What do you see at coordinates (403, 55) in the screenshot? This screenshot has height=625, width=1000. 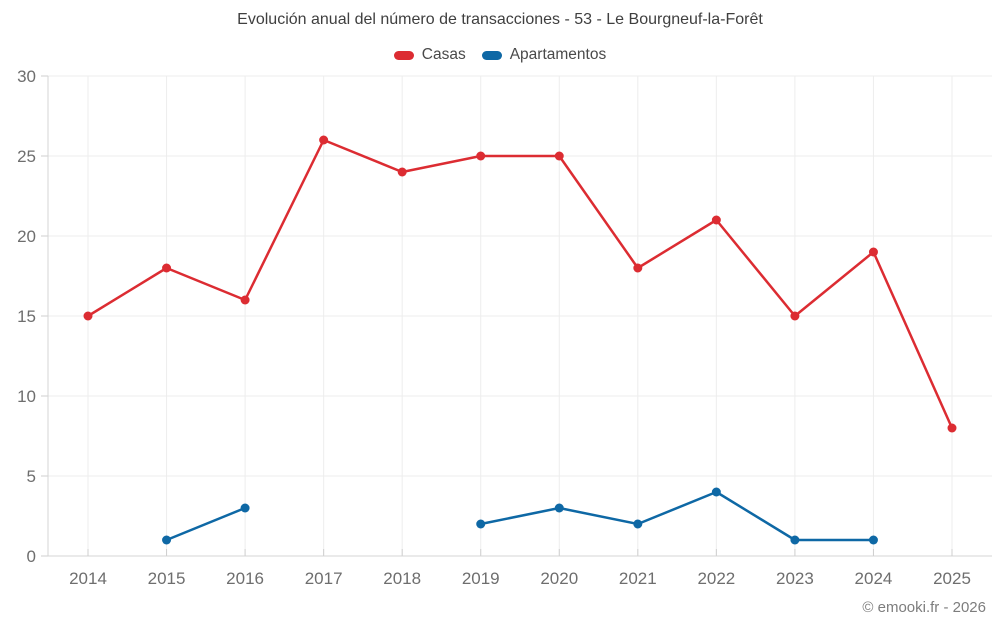 I see `legend-swatch-casas` at bounding box center [403, 55].